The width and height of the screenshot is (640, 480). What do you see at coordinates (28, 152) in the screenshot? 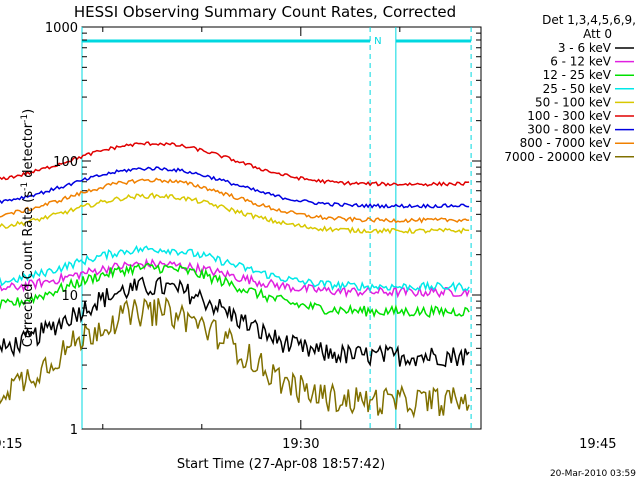
I see `y-axis-label-mid: detector` at bounding box center [28, 152].